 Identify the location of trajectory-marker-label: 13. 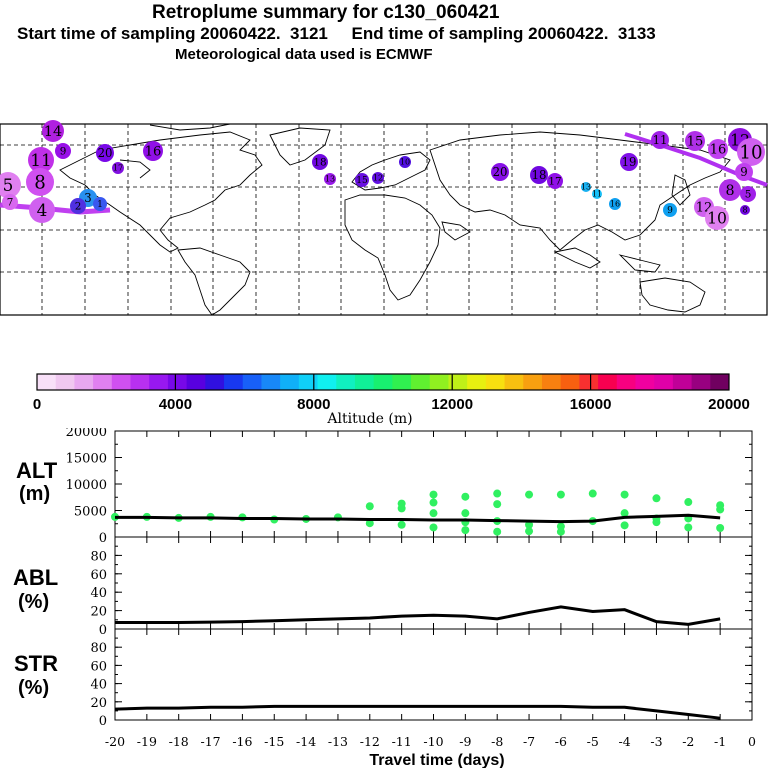
(586, 186).